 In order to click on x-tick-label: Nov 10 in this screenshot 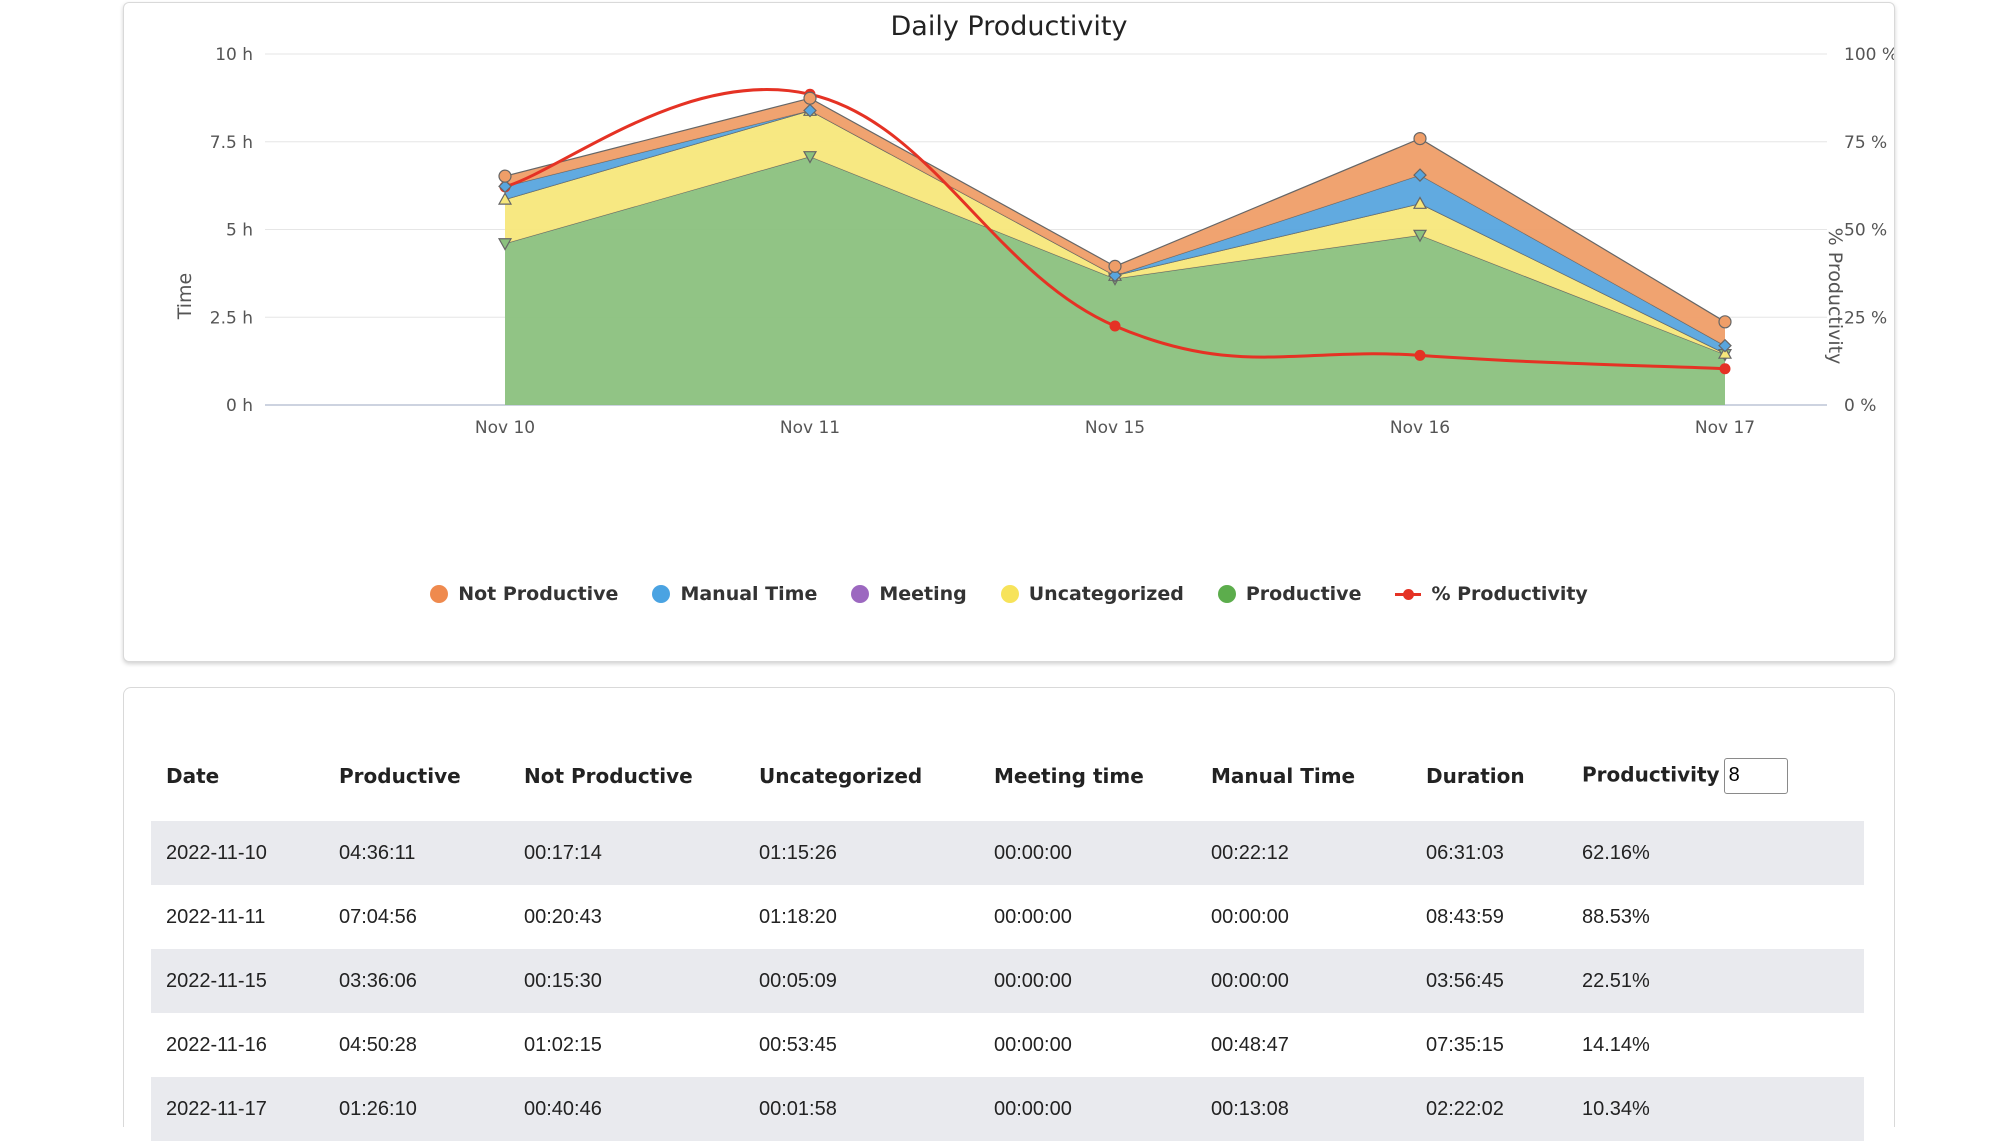, I will do `click(505, 428)`.